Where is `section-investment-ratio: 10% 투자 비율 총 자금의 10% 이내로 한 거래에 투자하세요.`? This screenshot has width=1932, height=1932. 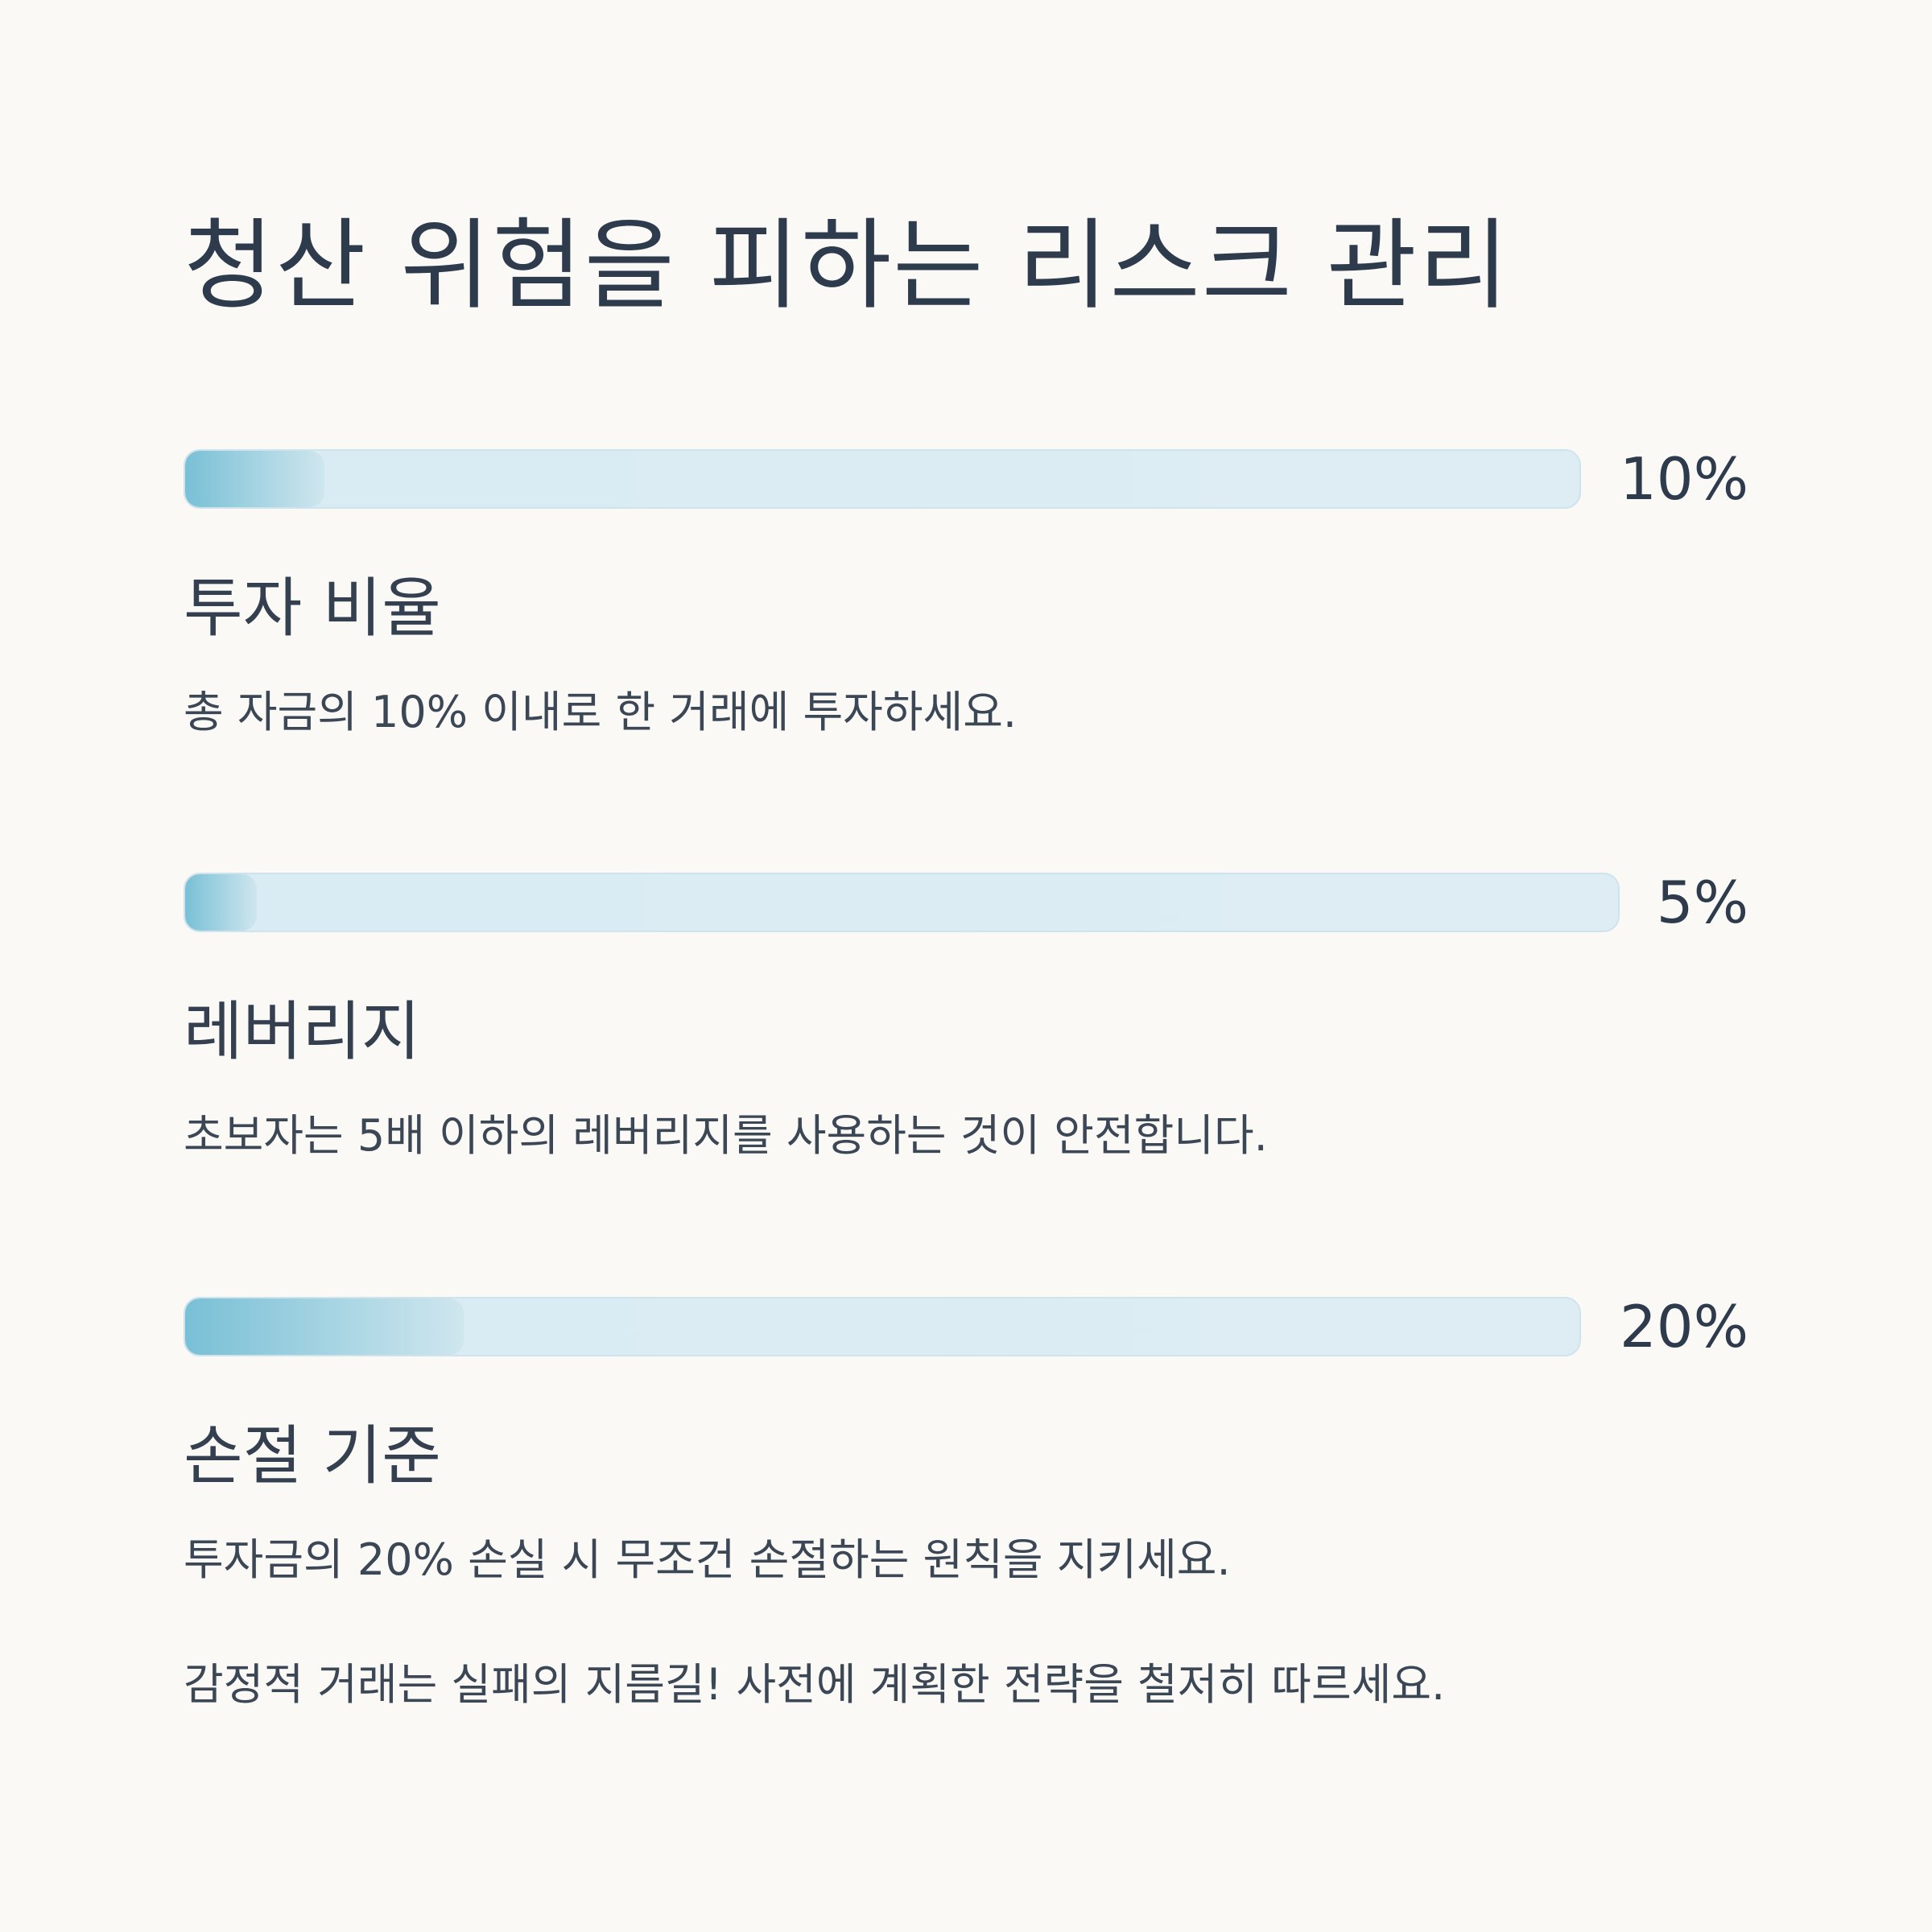
section-investment-ratio: 10% 투자 비율 총 자금의 10% 이내로 한 거래에 투자하세요. is located at coordinates (966, 593).